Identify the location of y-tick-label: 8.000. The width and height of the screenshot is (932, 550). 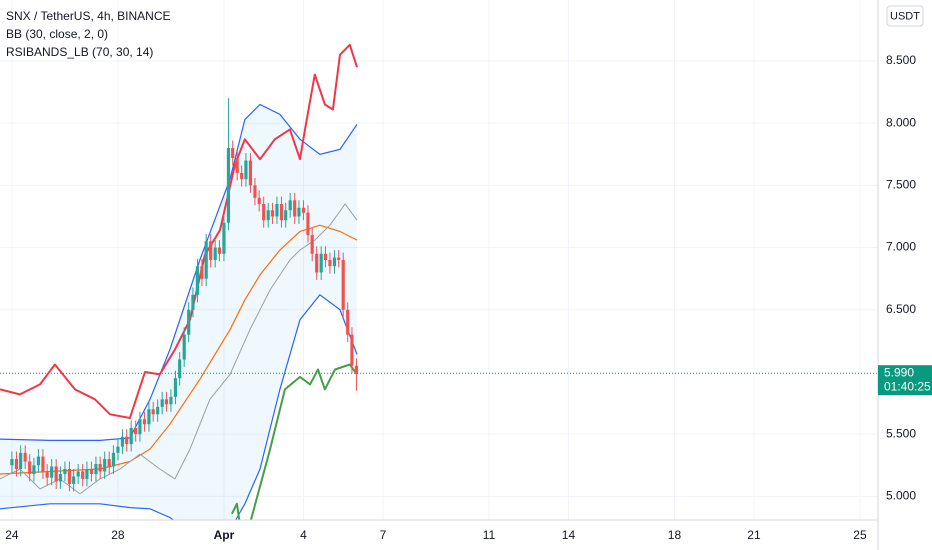
(901, 122).